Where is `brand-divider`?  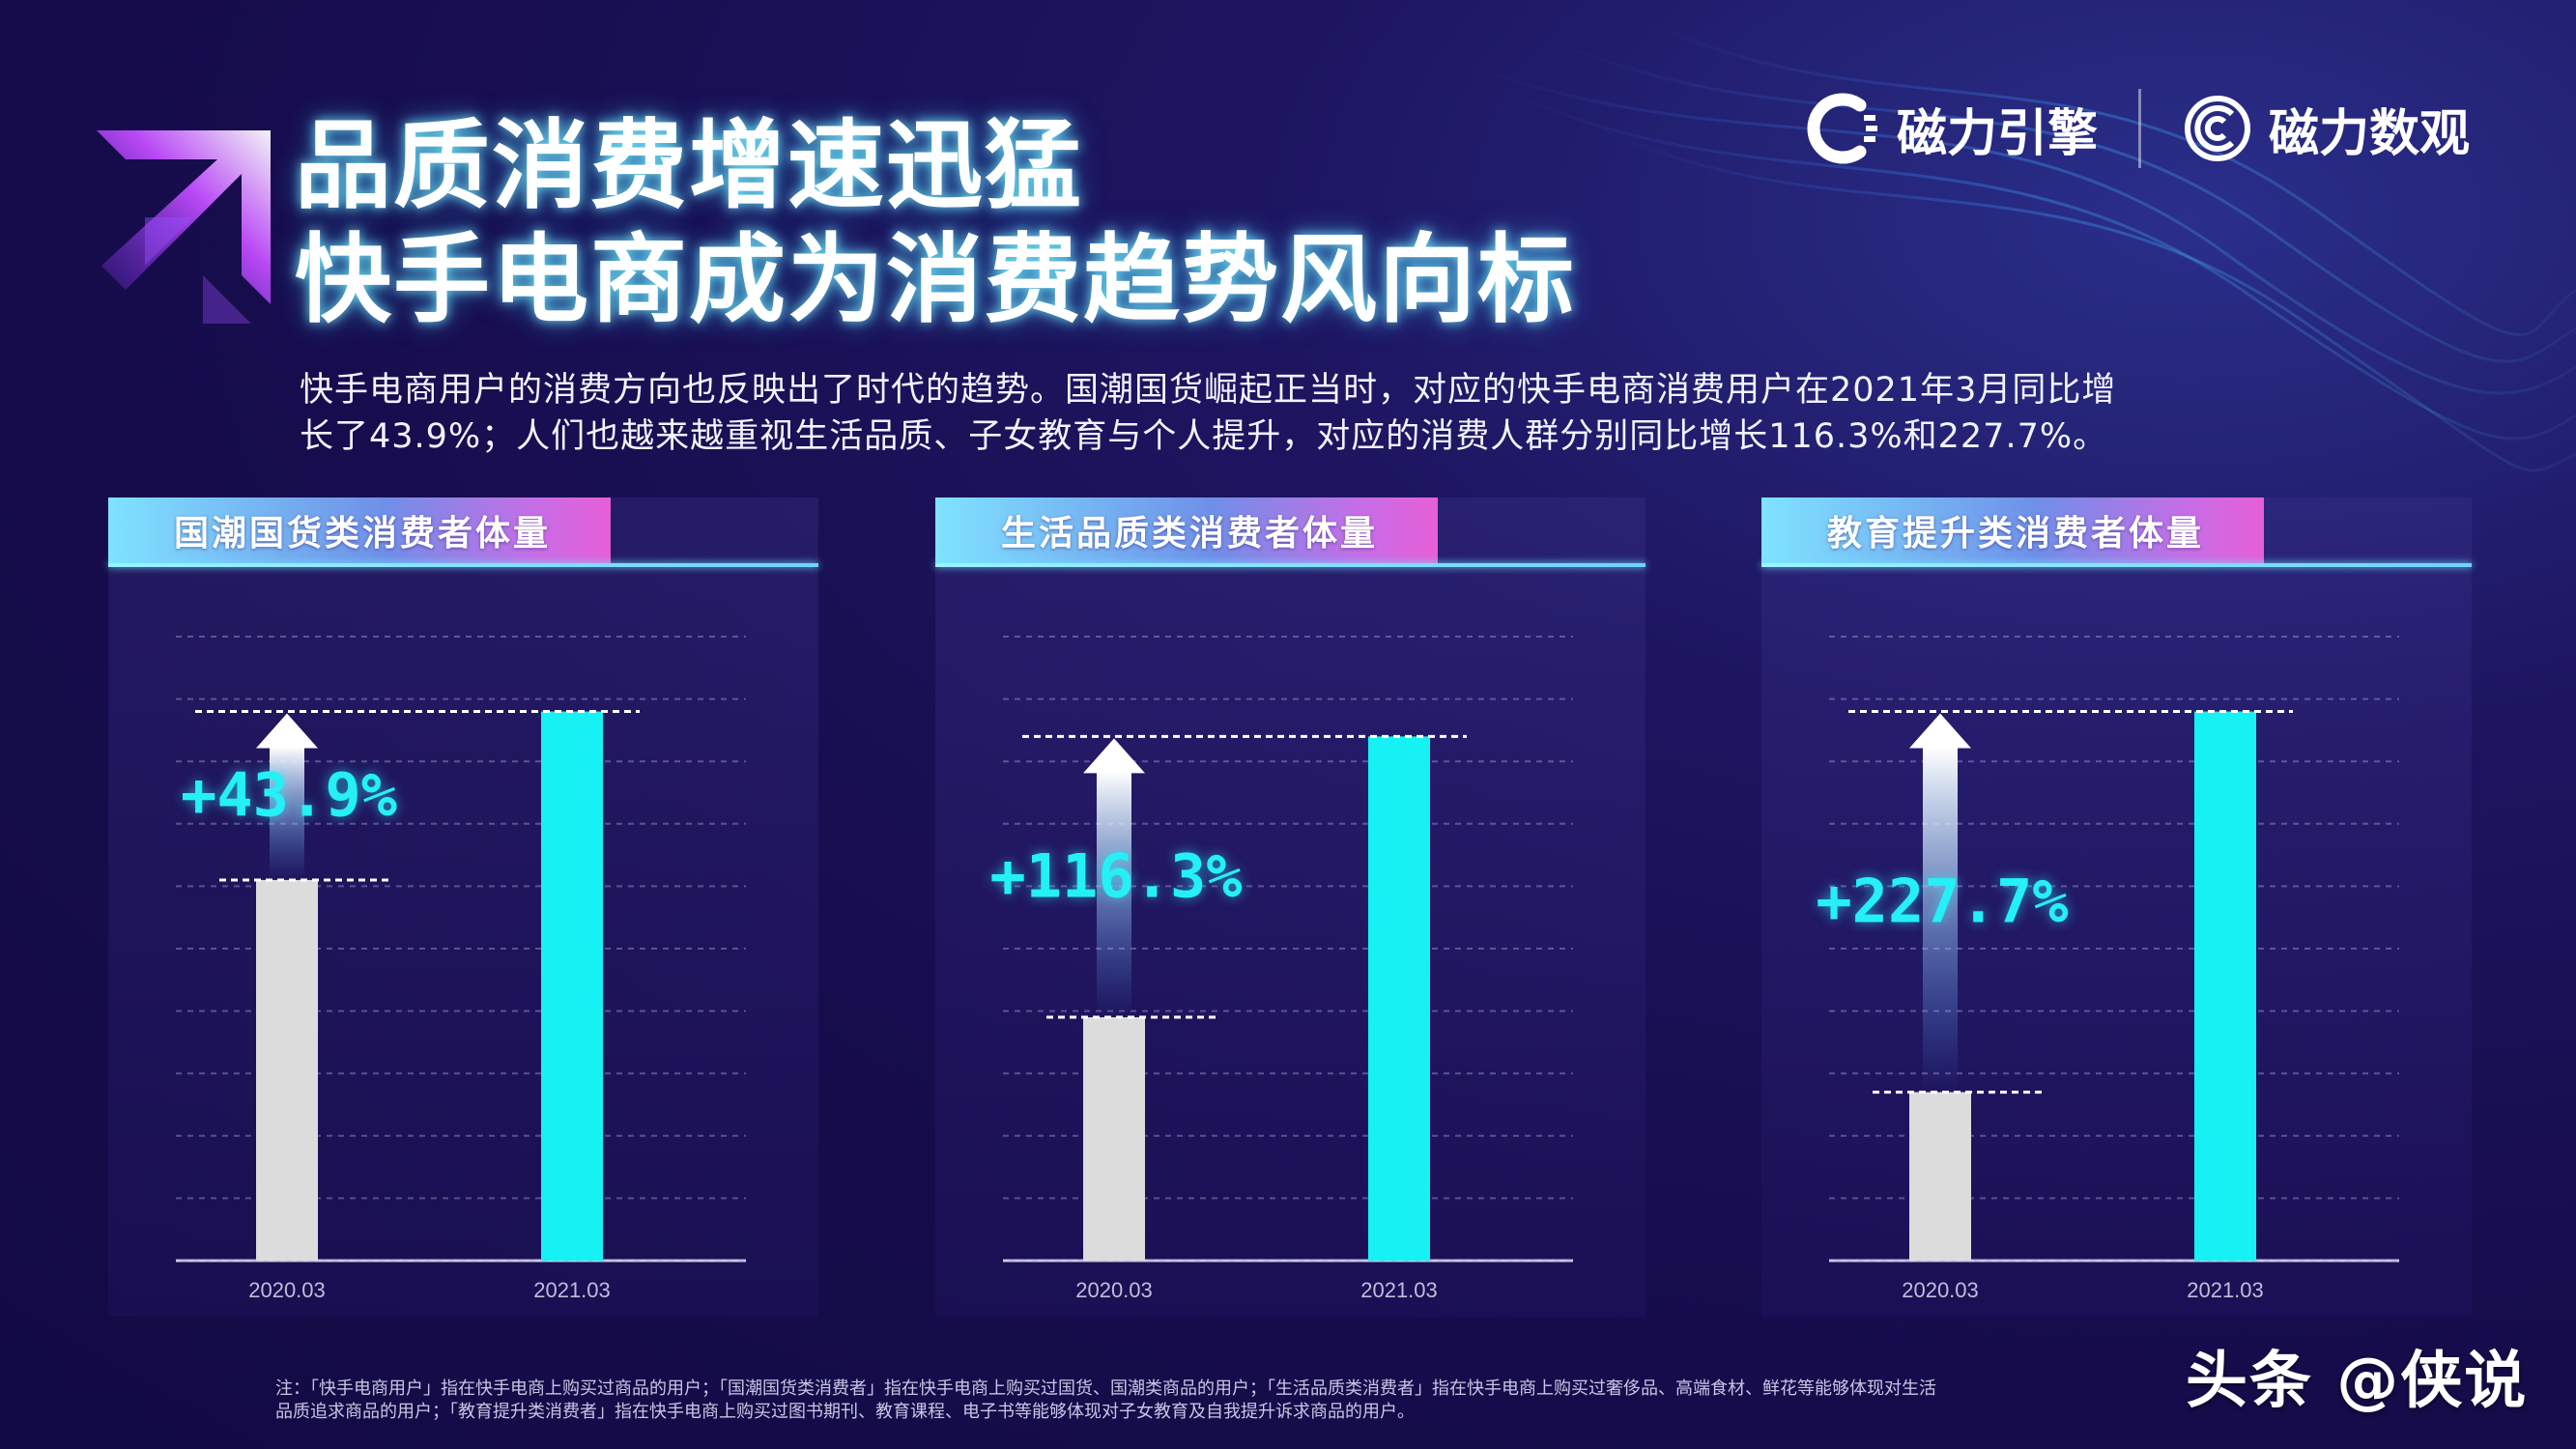
brand-divider is located at coordinates (2139, 128).